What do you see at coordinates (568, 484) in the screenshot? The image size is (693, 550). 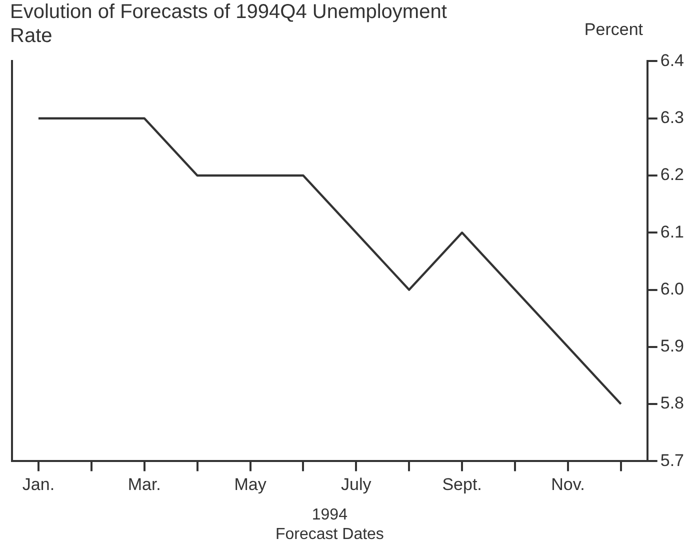 I see `x-tick-label: Nov.` at bounding box center [568, 484].